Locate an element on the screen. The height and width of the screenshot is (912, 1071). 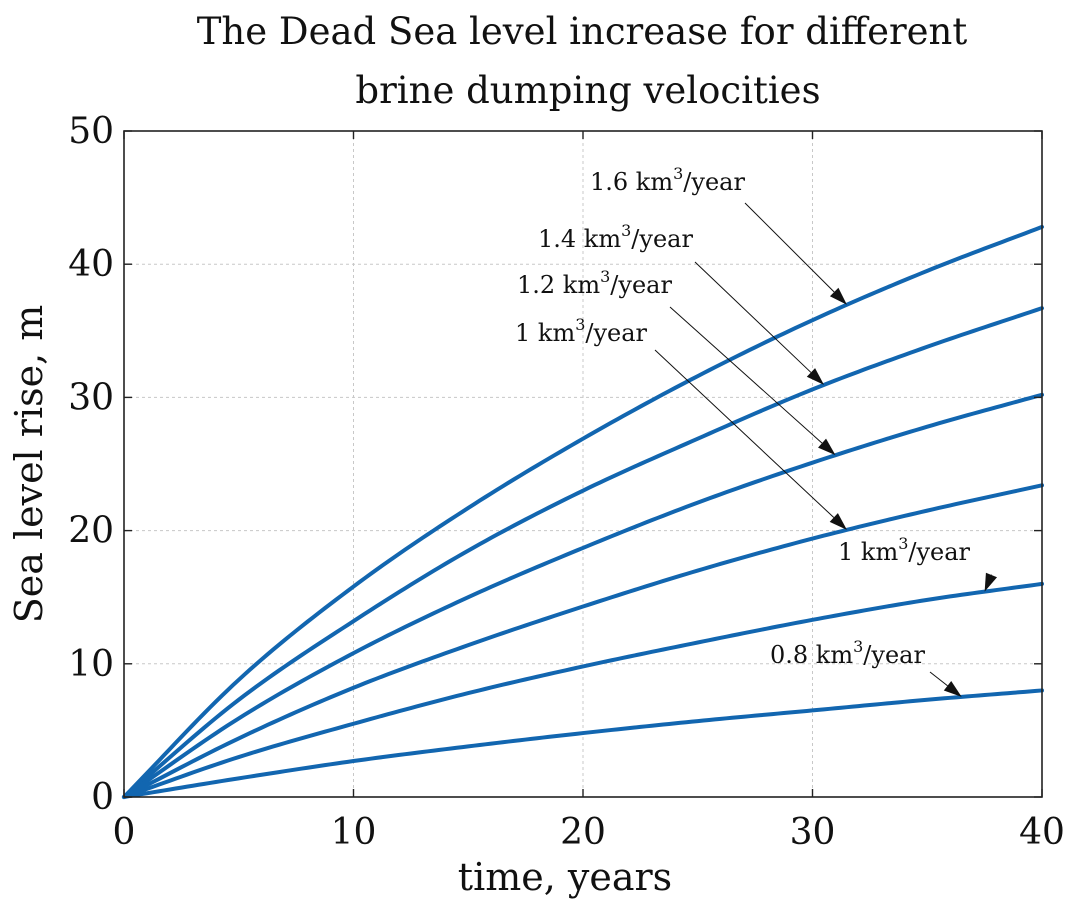
x-tick-label: 40 is located at coordinates (1042, 832).